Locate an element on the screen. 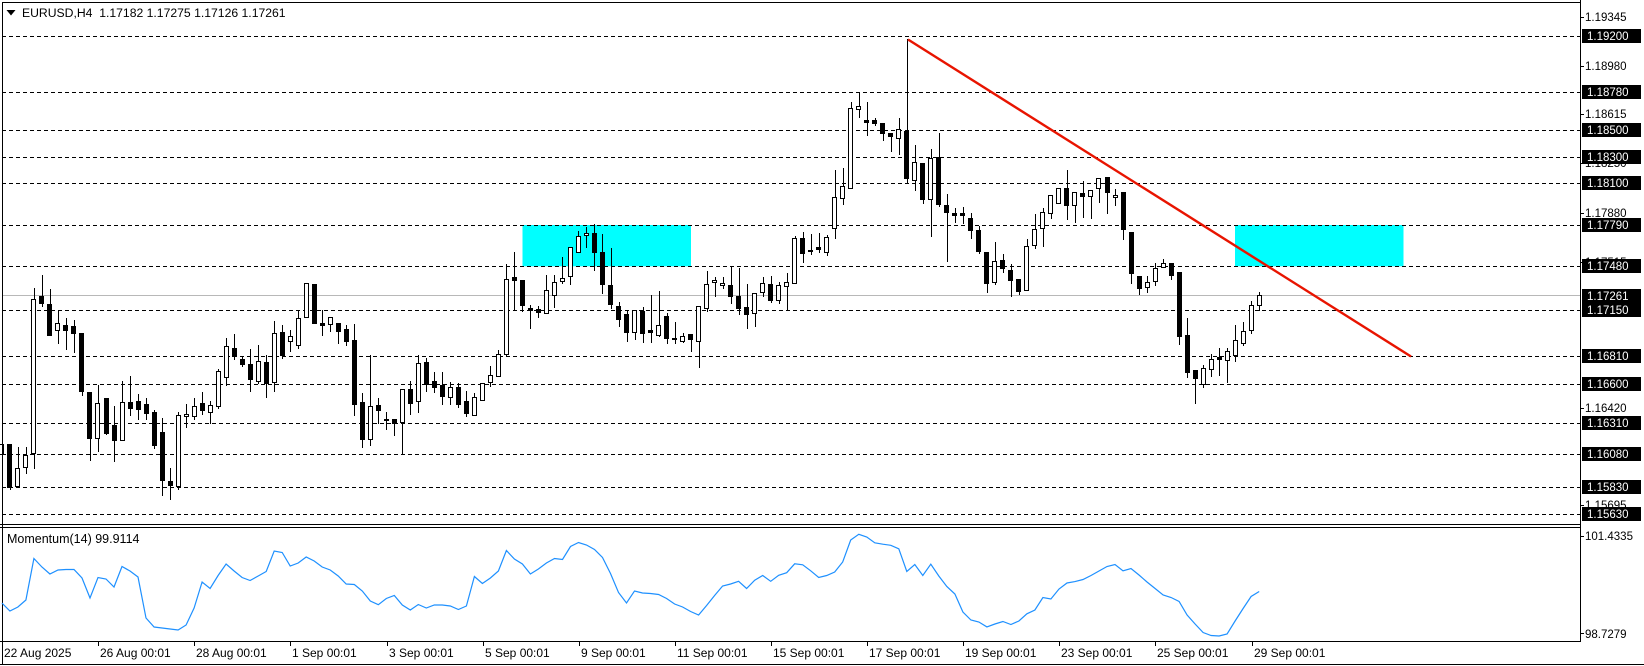 The image size is (1644, 666). svg-text: 3 Sep 00:01 is located at coordinates (421, 653).